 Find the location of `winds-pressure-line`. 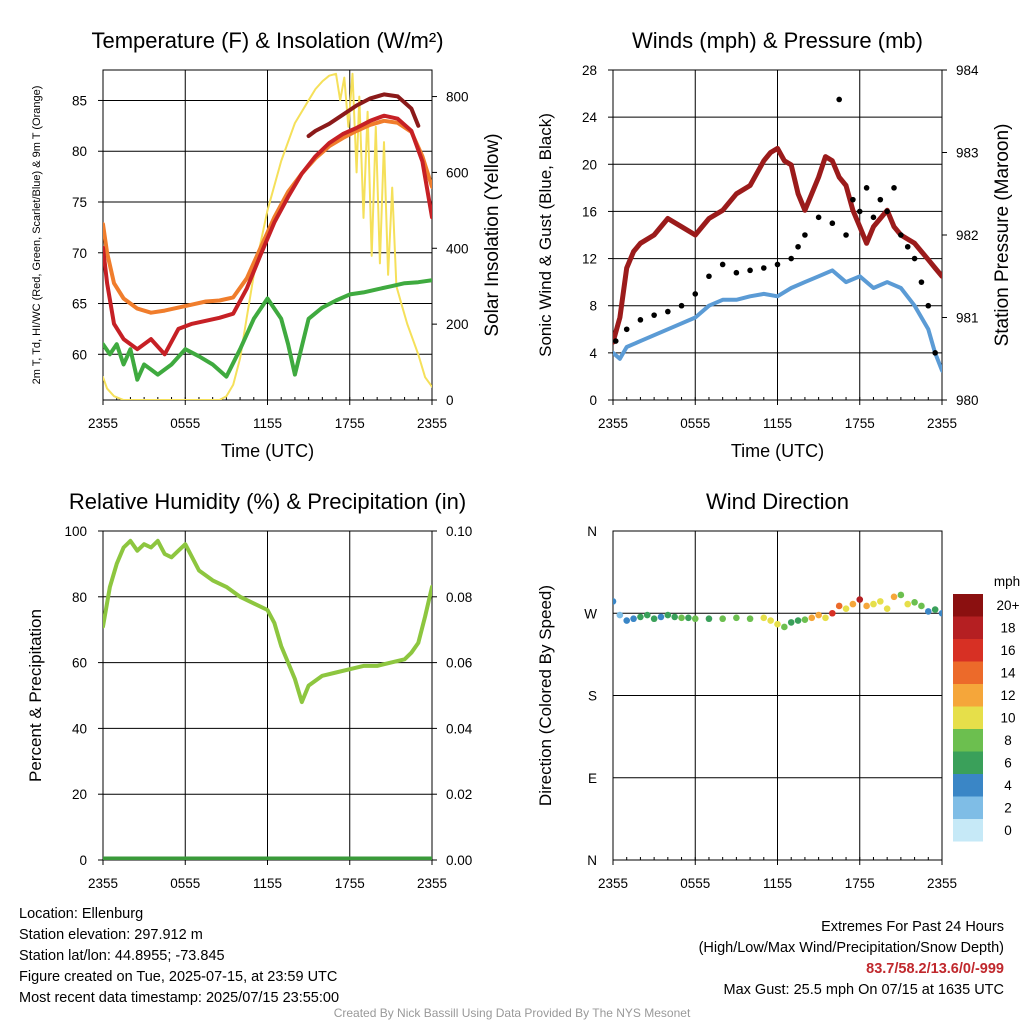

winds-pressure-line is located at coordinates (777, 245).